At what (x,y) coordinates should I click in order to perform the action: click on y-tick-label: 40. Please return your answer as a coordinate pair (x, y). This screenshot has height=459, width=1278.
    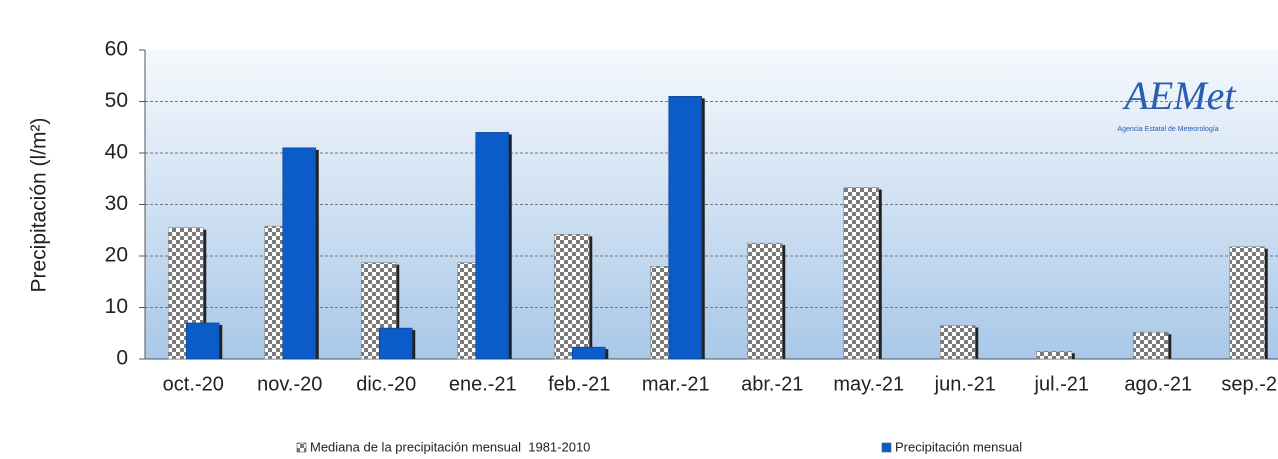
    Looking at the image, I should click on (116, 152).